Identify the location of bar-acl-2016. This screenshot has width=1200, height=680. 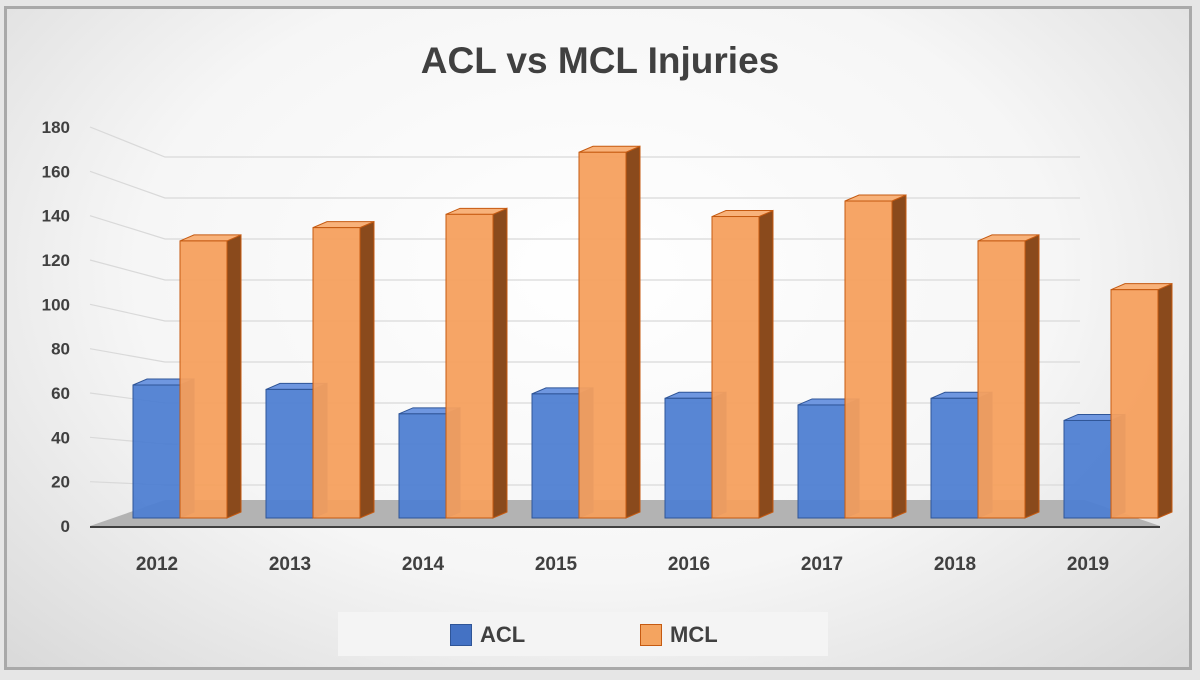
(688, 458).